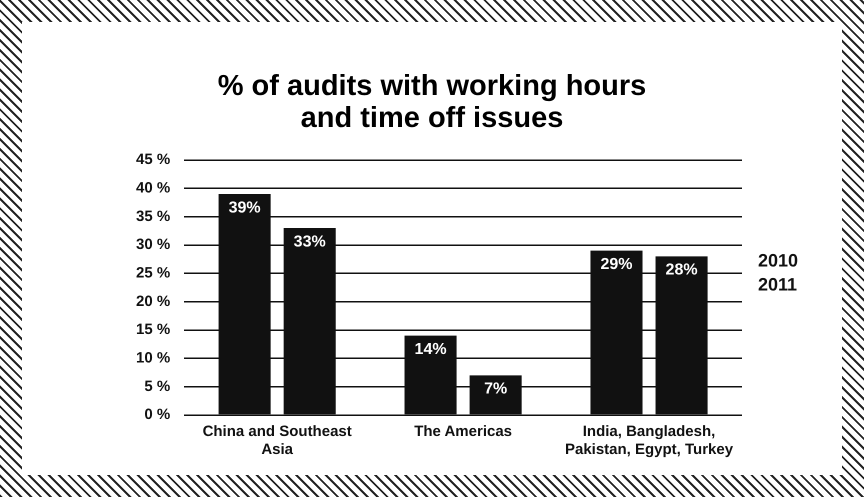  I want to click on y-tick-label: 0 %, so click(157, 415).